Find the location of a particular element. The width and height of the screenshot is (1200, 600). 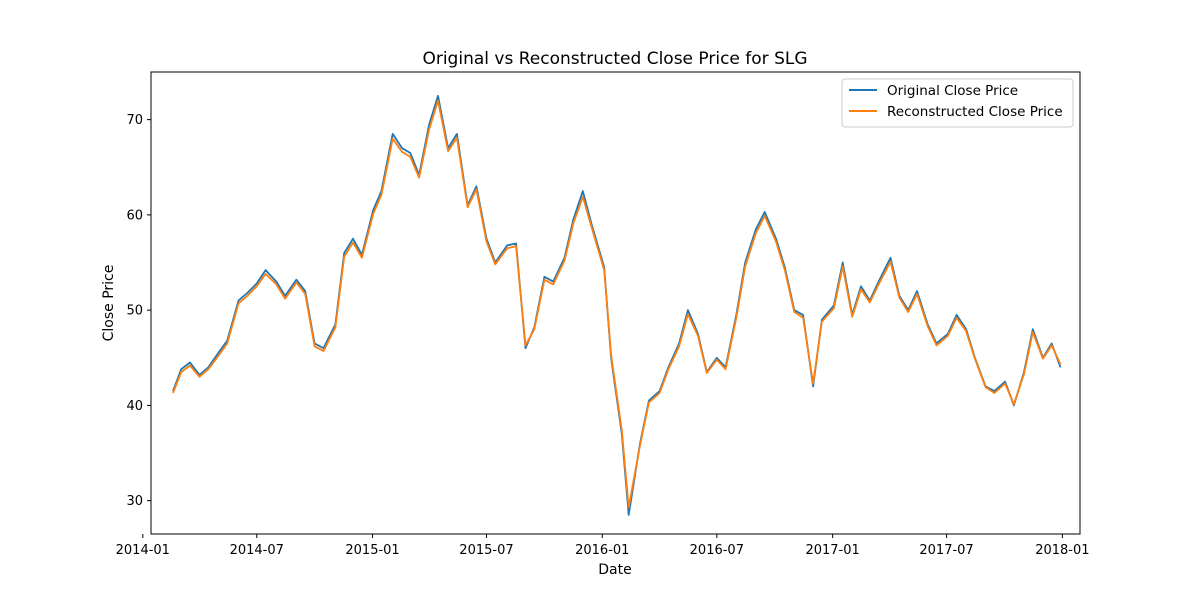

x-tick-label: 2014-01 is located at coordinates (143, 550).